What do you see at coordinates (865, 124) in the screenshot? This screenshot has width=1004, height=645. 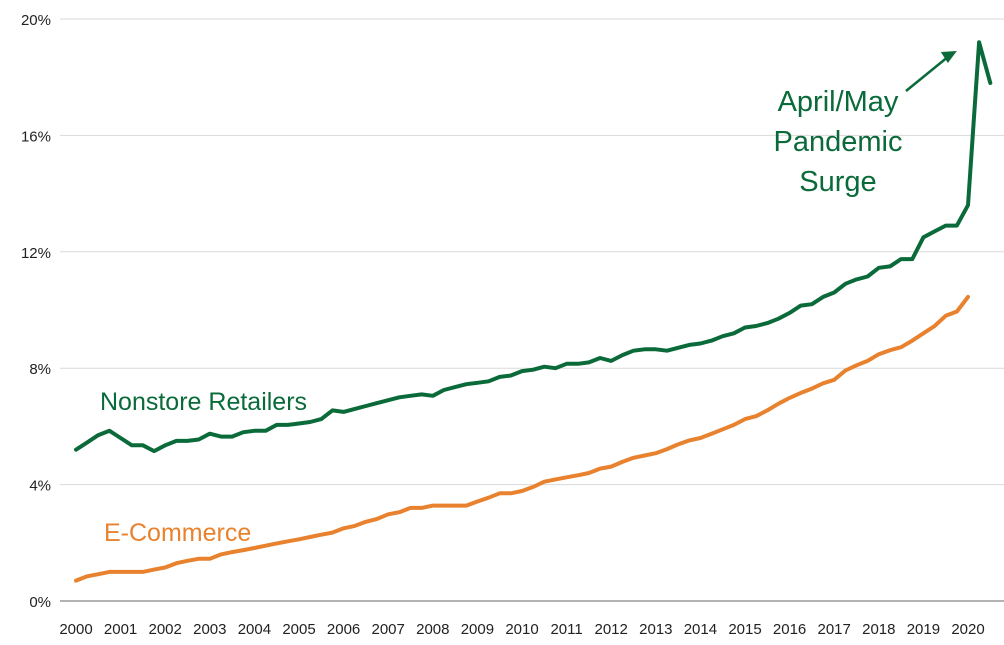 I see `annotation: April/May Pandemic Surge` at bounding box center [865, 124].